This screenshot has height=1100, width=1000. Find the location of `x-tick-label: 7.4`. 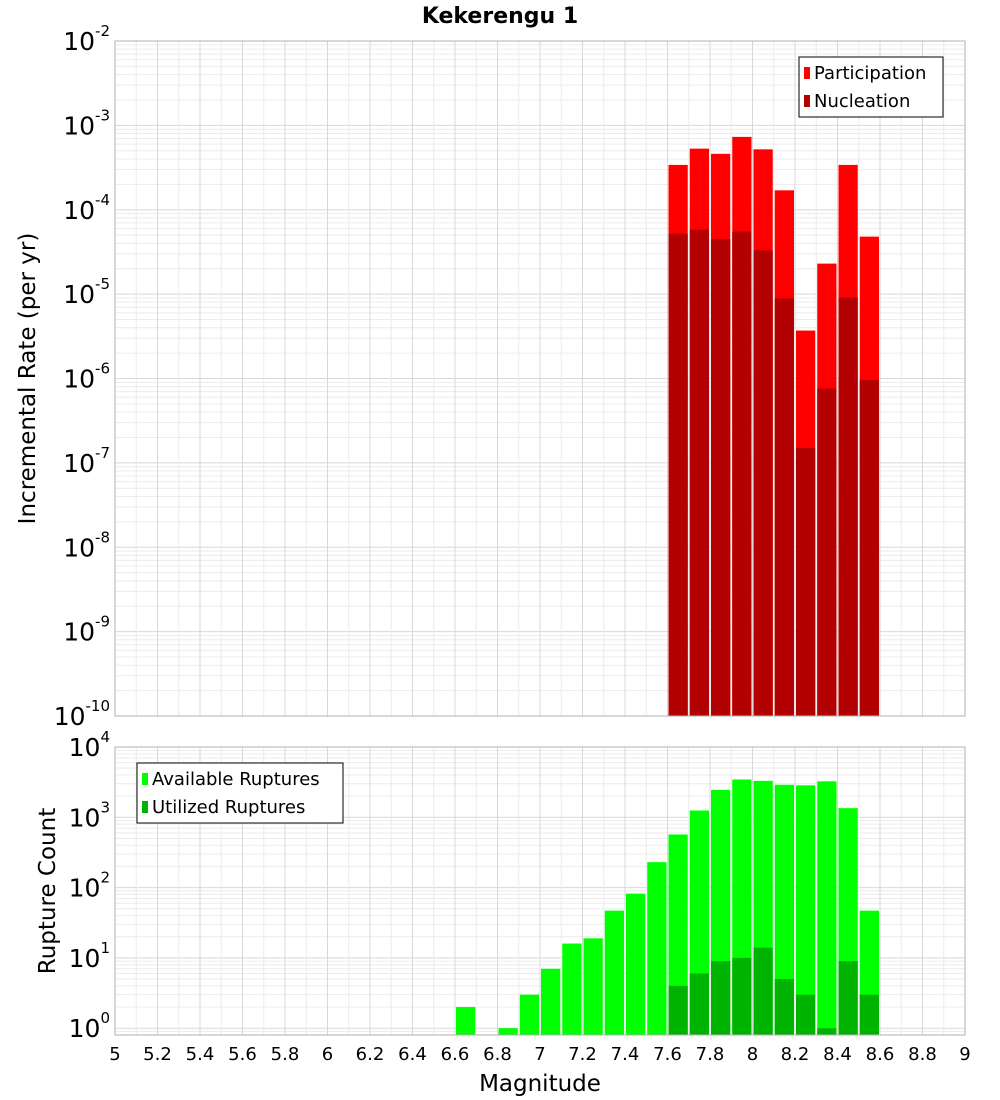

x-tick-label: 7.4 is located at coordinates (625, 1054).